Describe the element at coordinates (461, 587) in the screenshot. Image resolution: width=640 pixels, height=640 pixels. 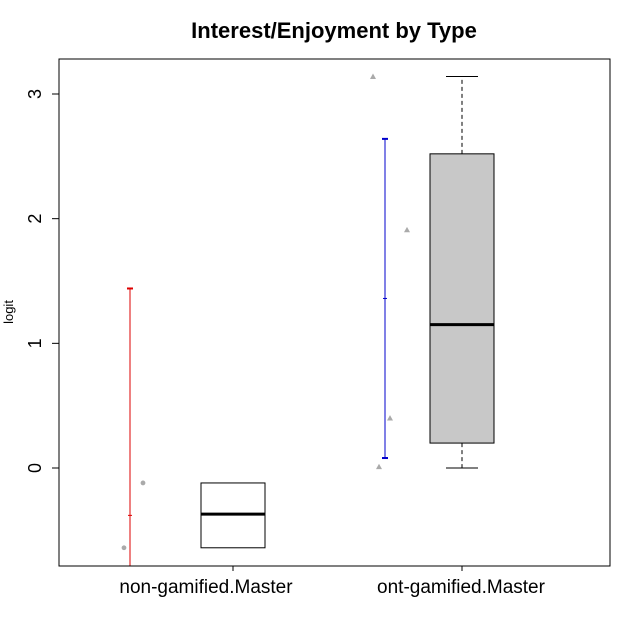
I see `x-tick-label: ont-gamified.Master` at that location.